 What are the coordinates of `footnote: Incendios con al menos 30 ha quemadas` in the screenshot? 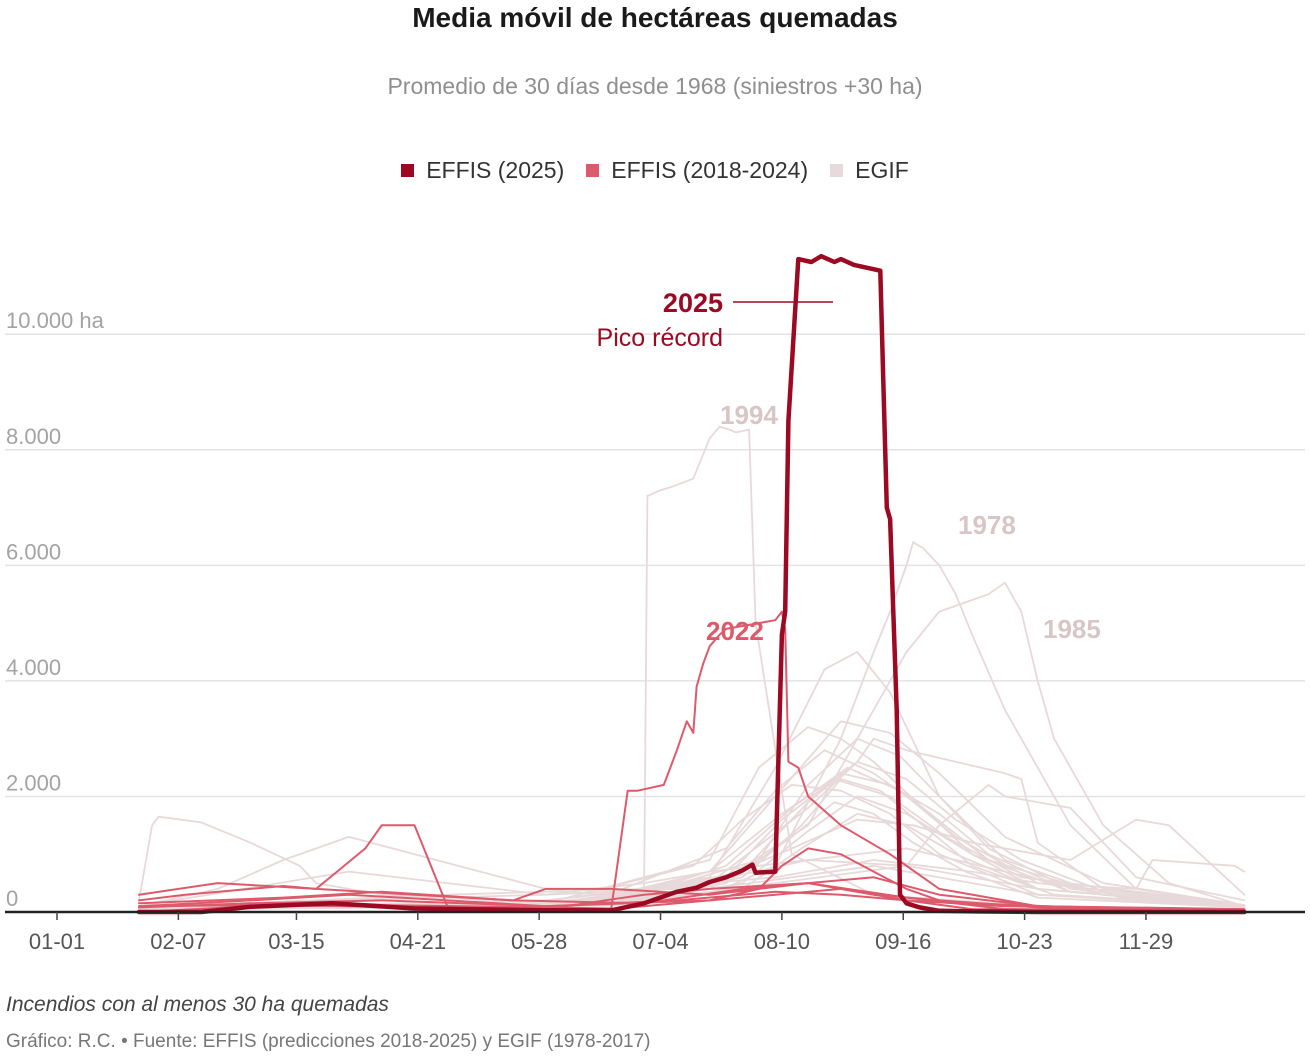 It's located at (197, 1004).